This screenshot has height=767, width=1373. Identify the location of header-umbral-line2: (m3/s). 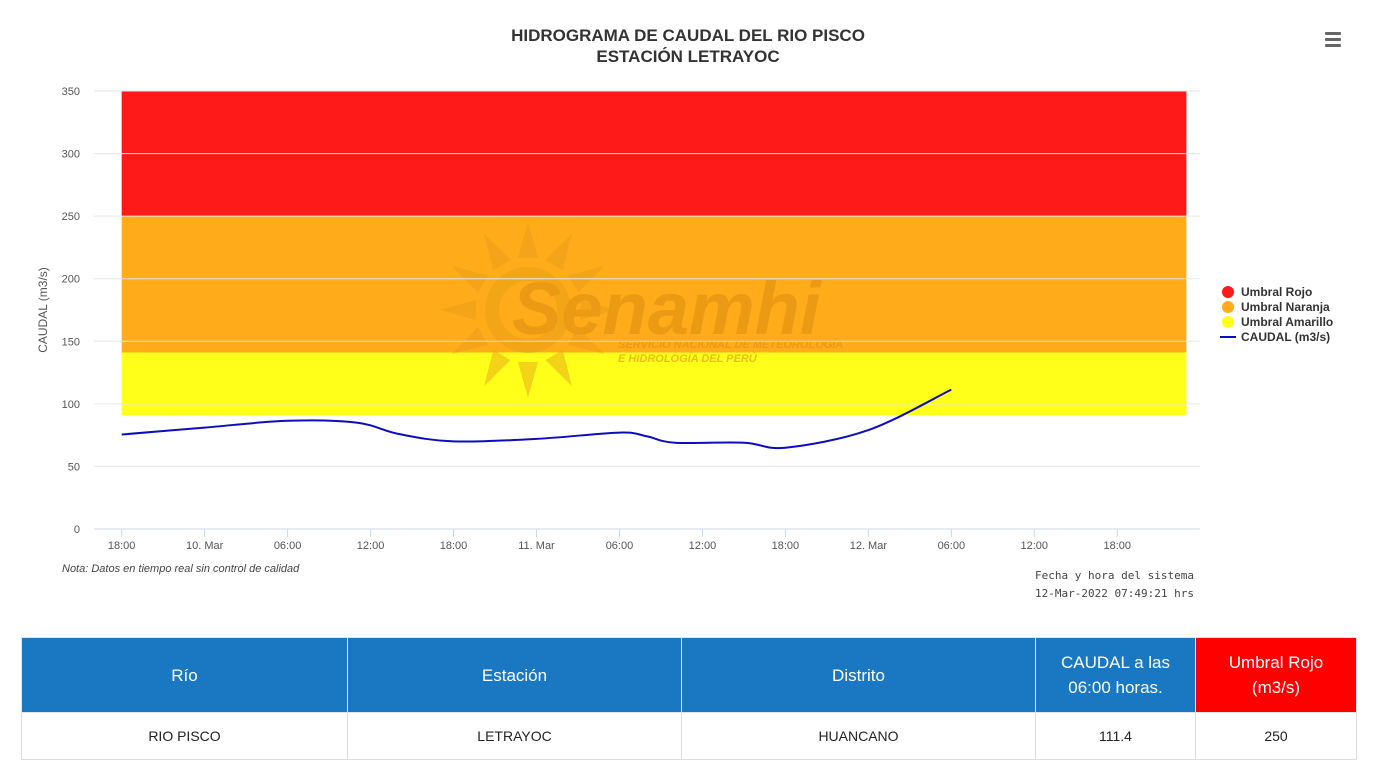
(1276, 687).